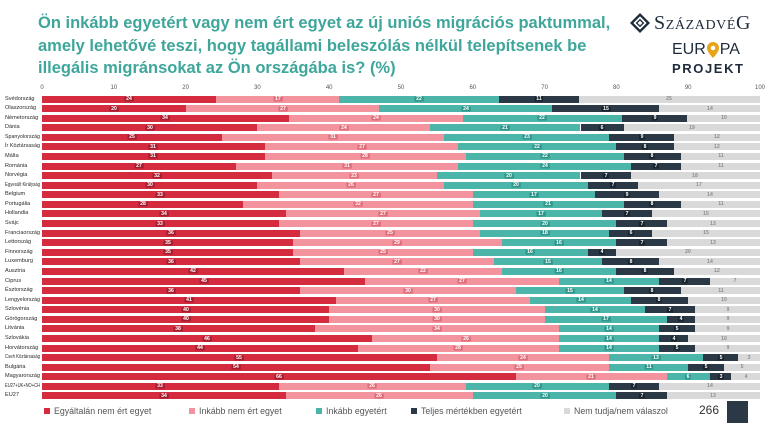  What do you see at coordinates (703, 23) in the screenshot?
I see `brand-name: SzázadvéG` at bounding box center [703, 23].